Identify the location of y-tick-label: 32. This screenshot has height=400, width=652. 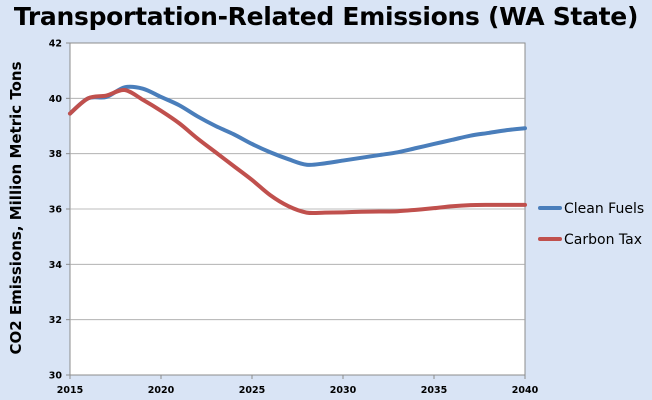
(55, 320).